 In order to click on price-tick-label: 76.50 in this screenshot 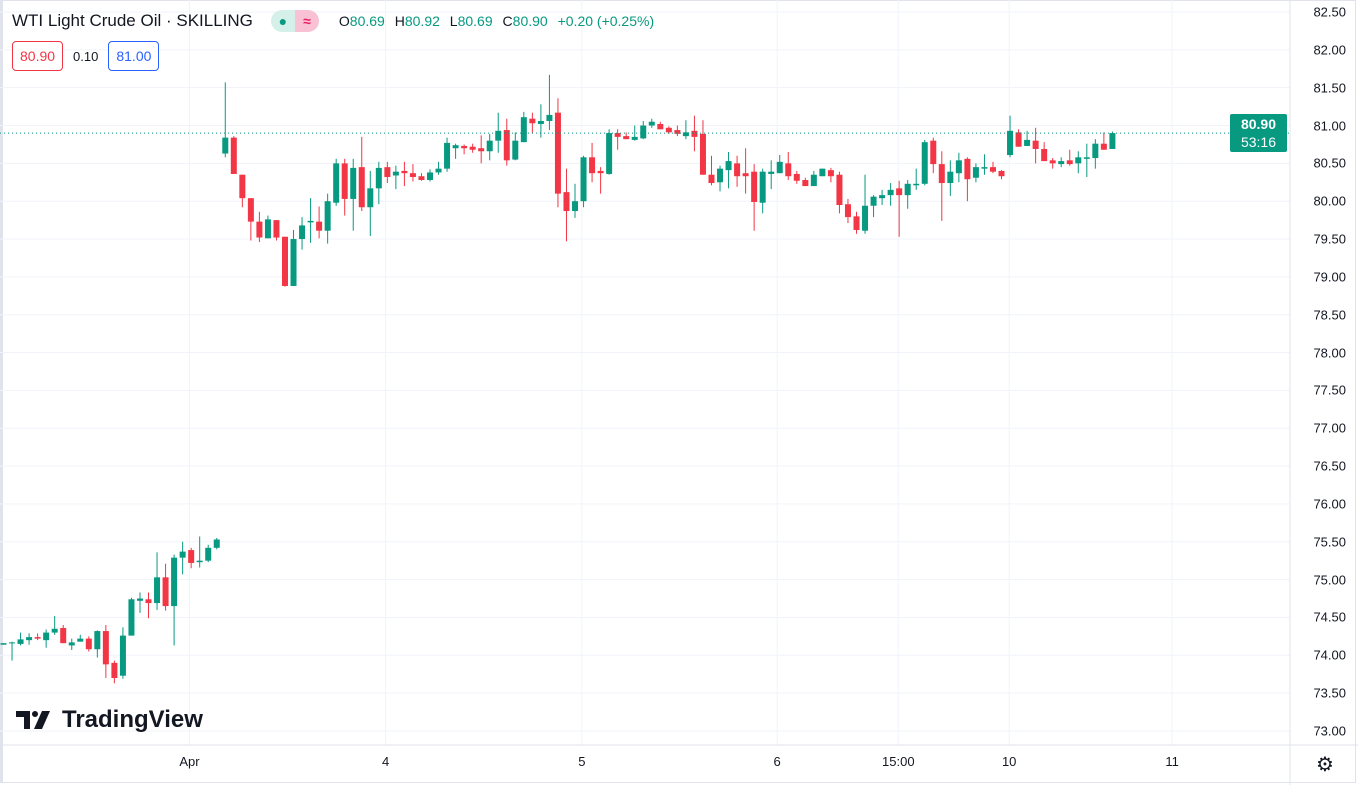, I will do `click(1329, 466)`.